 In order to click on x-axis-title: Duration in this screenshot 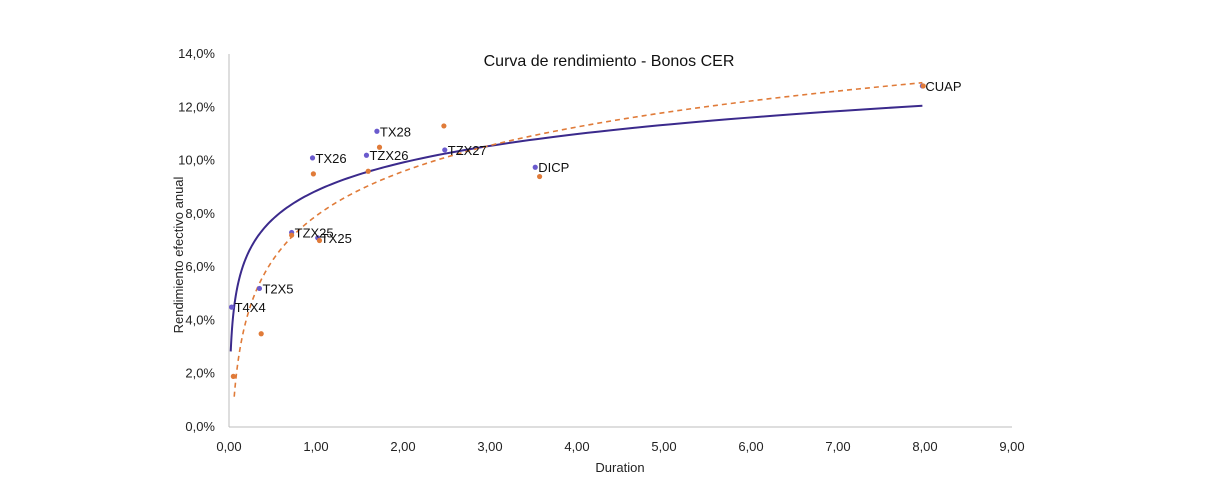, I will do `click(619, 467)`.